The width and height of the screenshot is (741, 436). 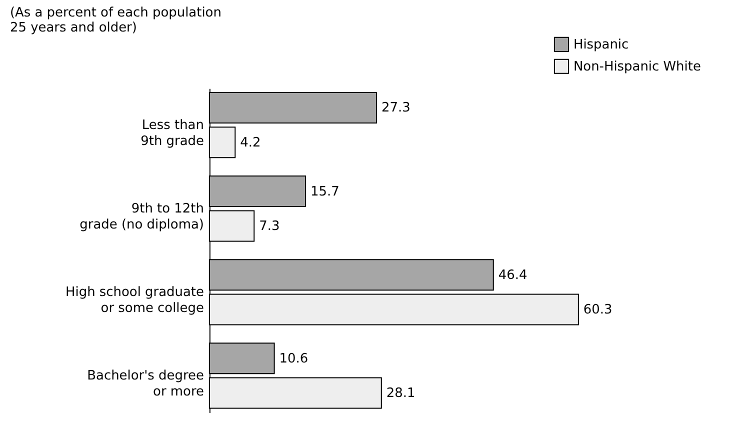 What do you see at coordinates (135, 300) in the screenshot?
I see `y-tick-label: High school graduate or some college` at bounding box center [135, 300].